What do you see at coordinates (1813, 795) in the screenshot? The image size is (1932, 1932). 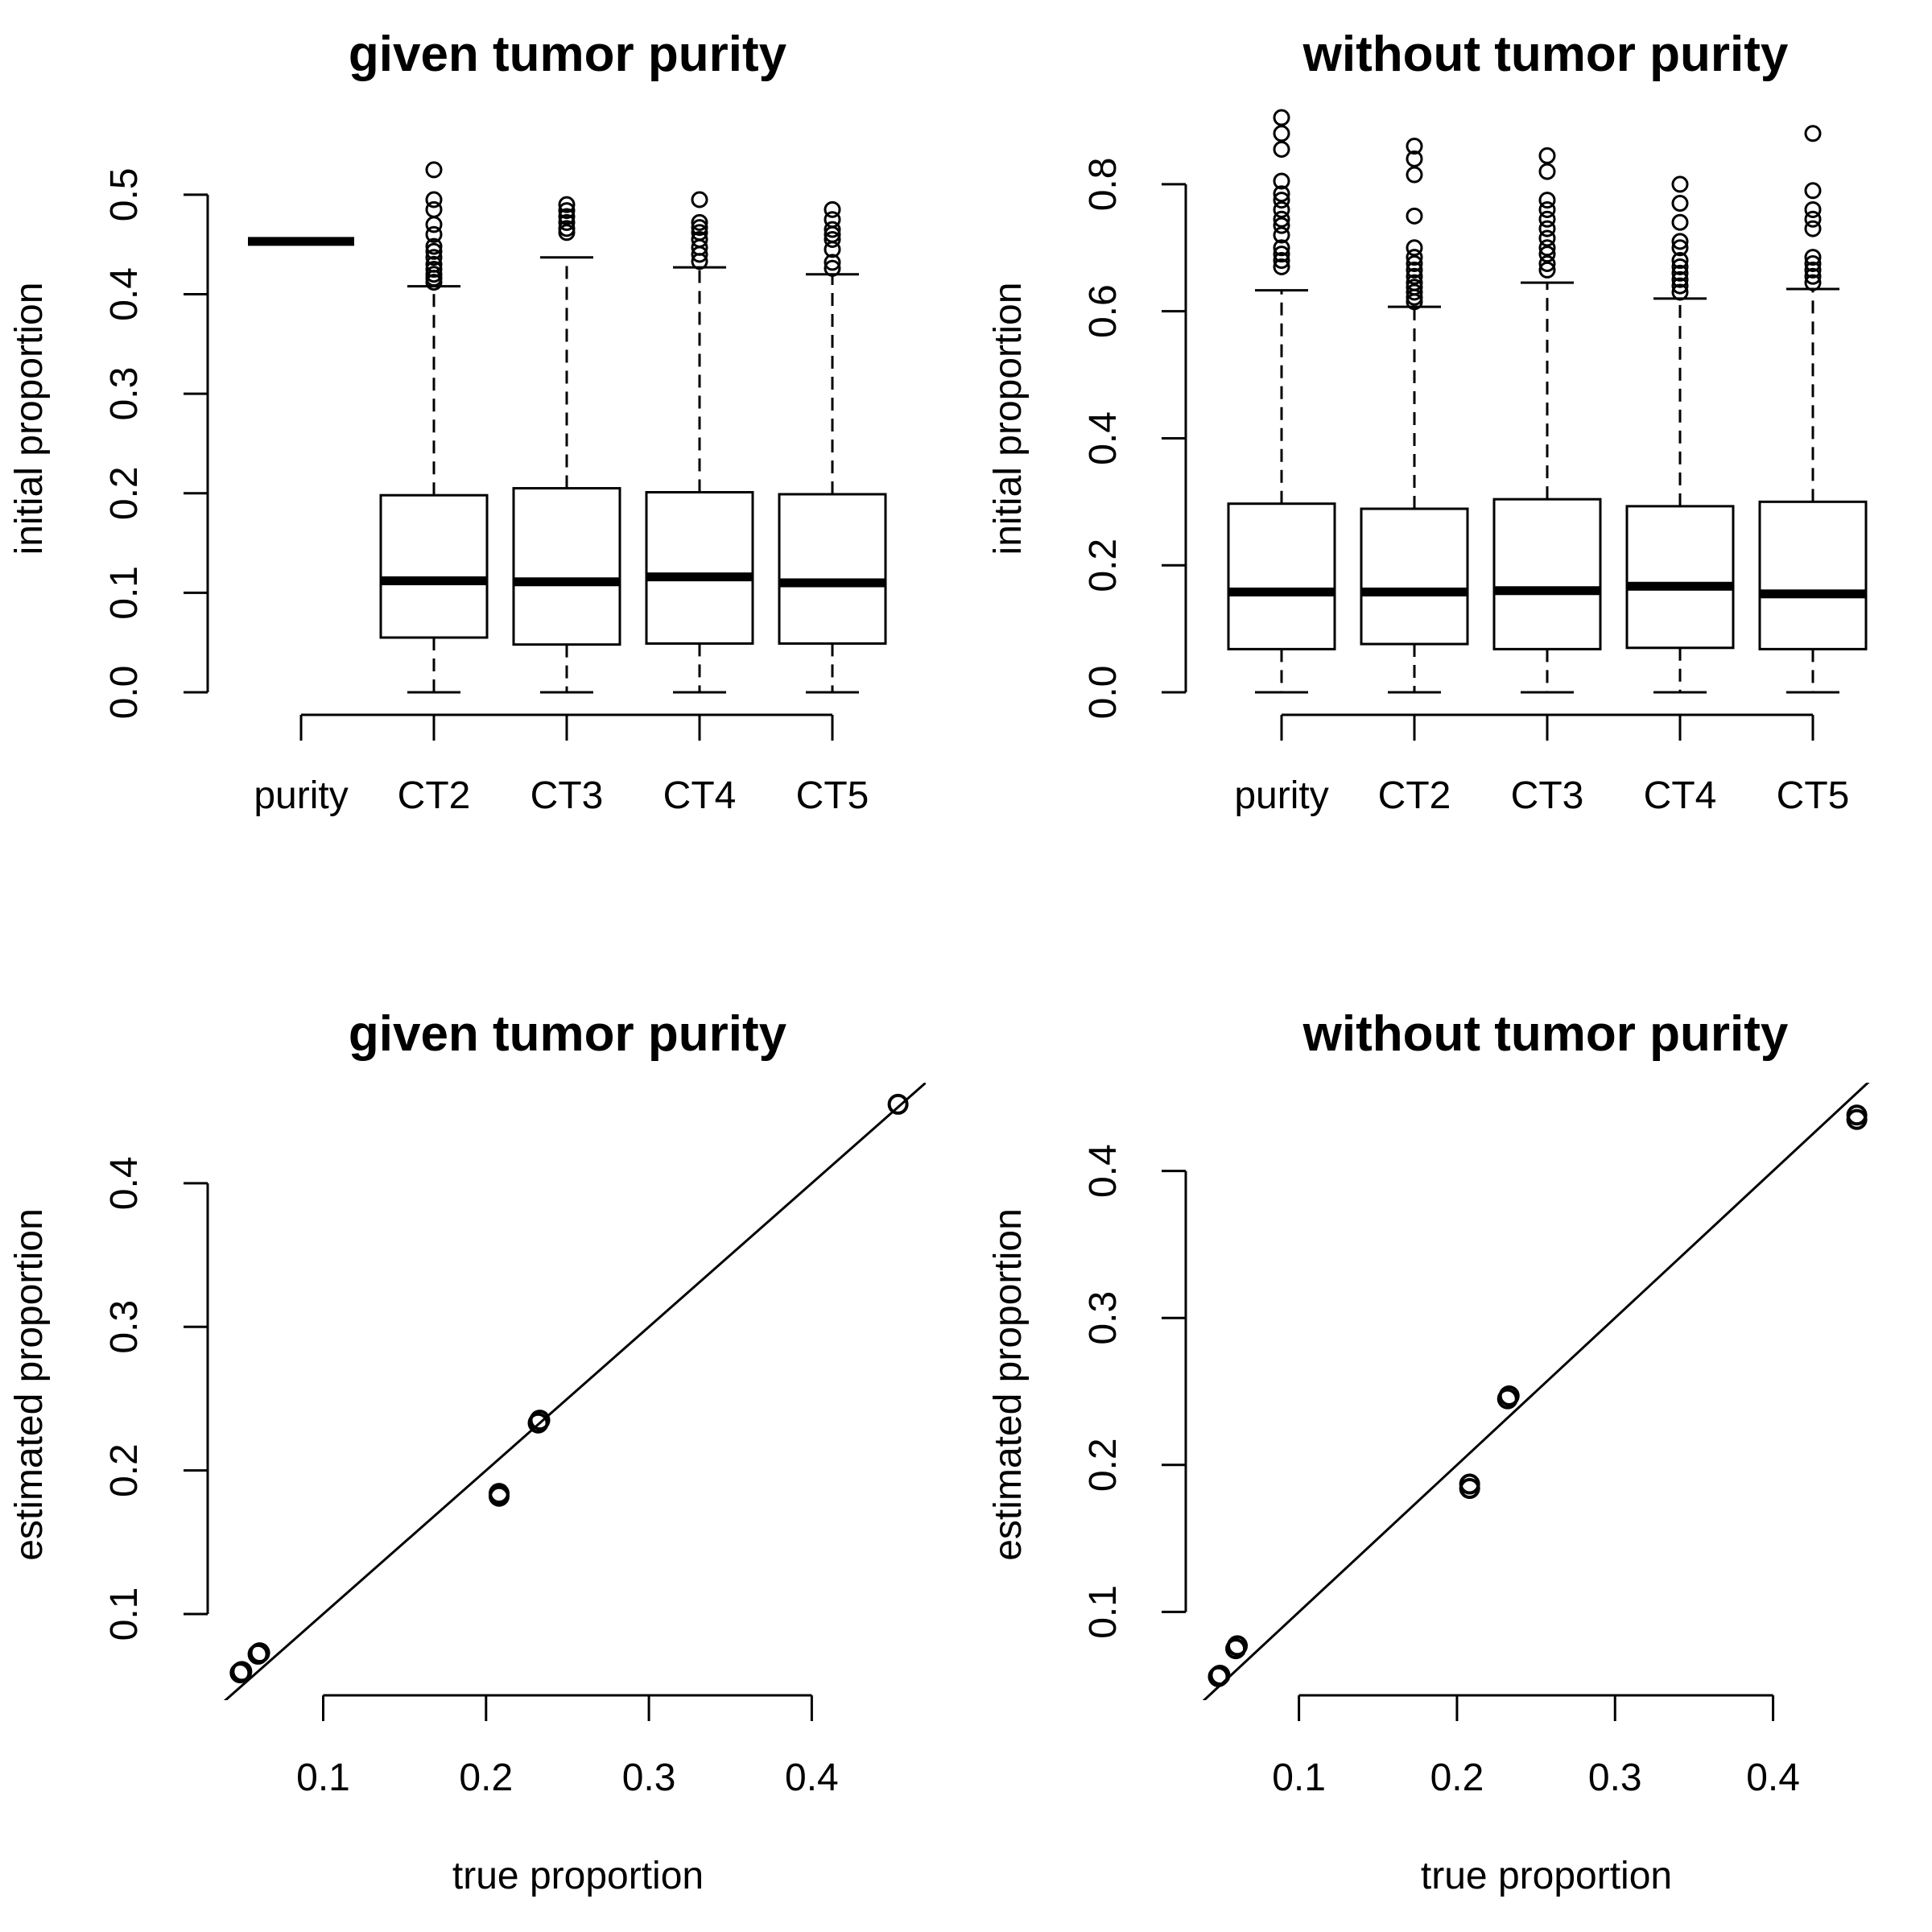 I see `x-tick-label: CT5` at bounding box center [1813, 795].